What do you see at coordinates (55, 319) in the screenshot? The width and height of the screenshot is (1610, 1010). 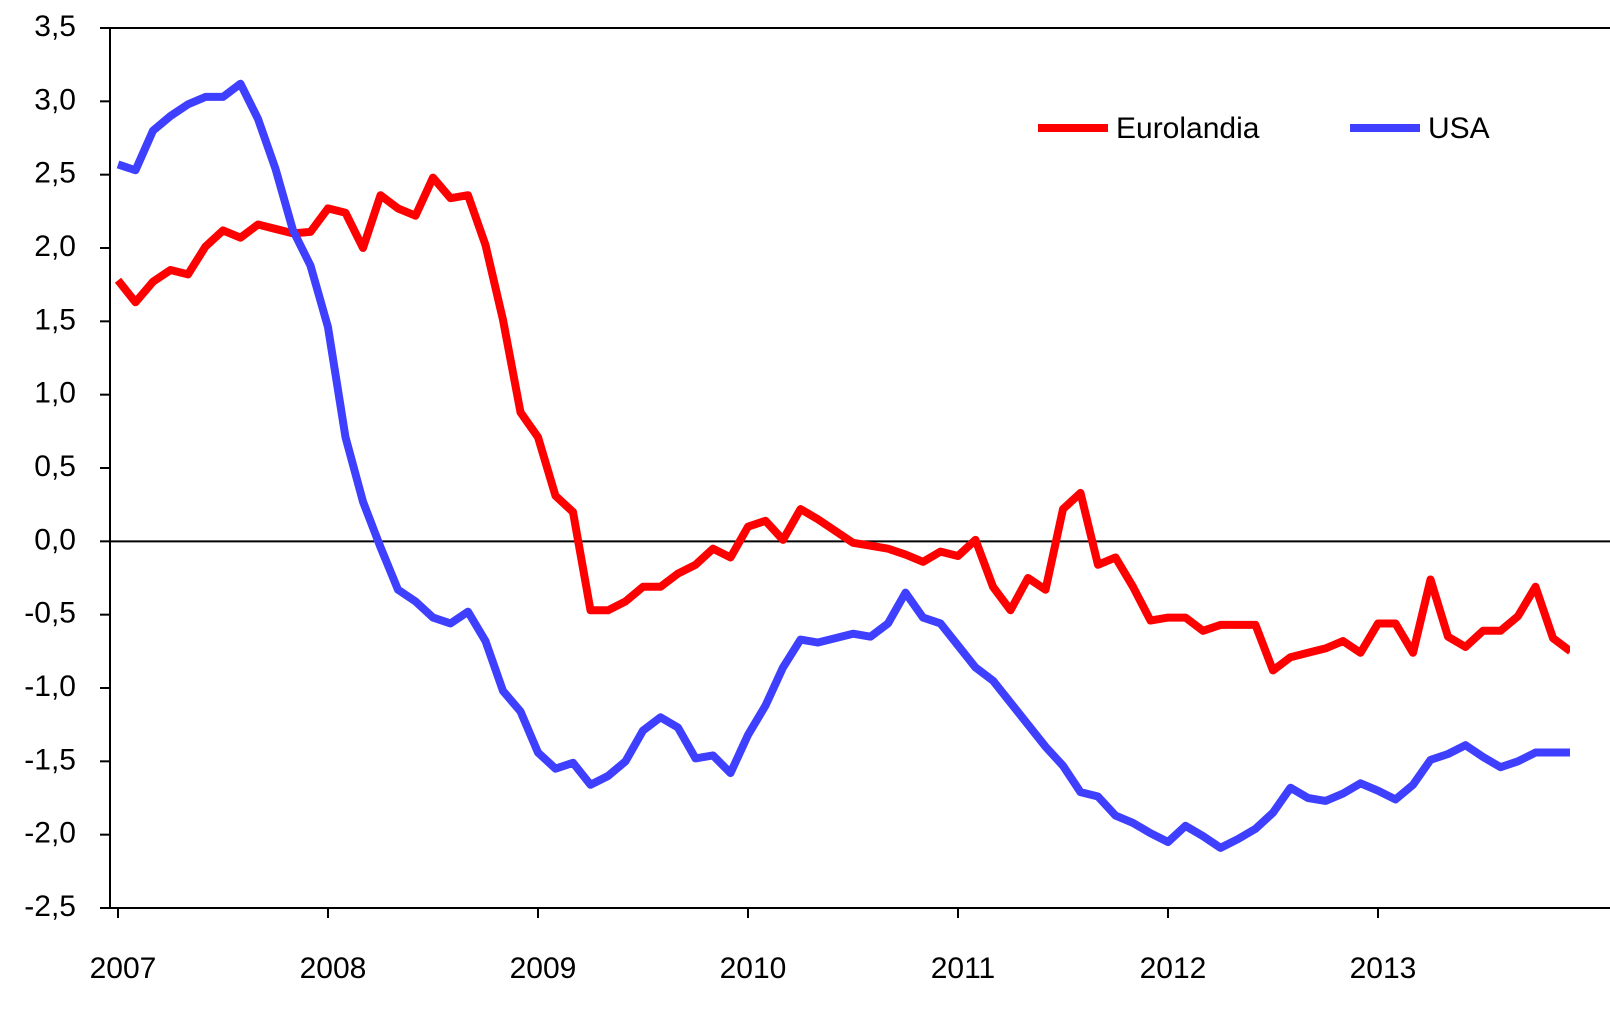 I see `y-tick-label: 1,5` at bounding box center [55, 319].